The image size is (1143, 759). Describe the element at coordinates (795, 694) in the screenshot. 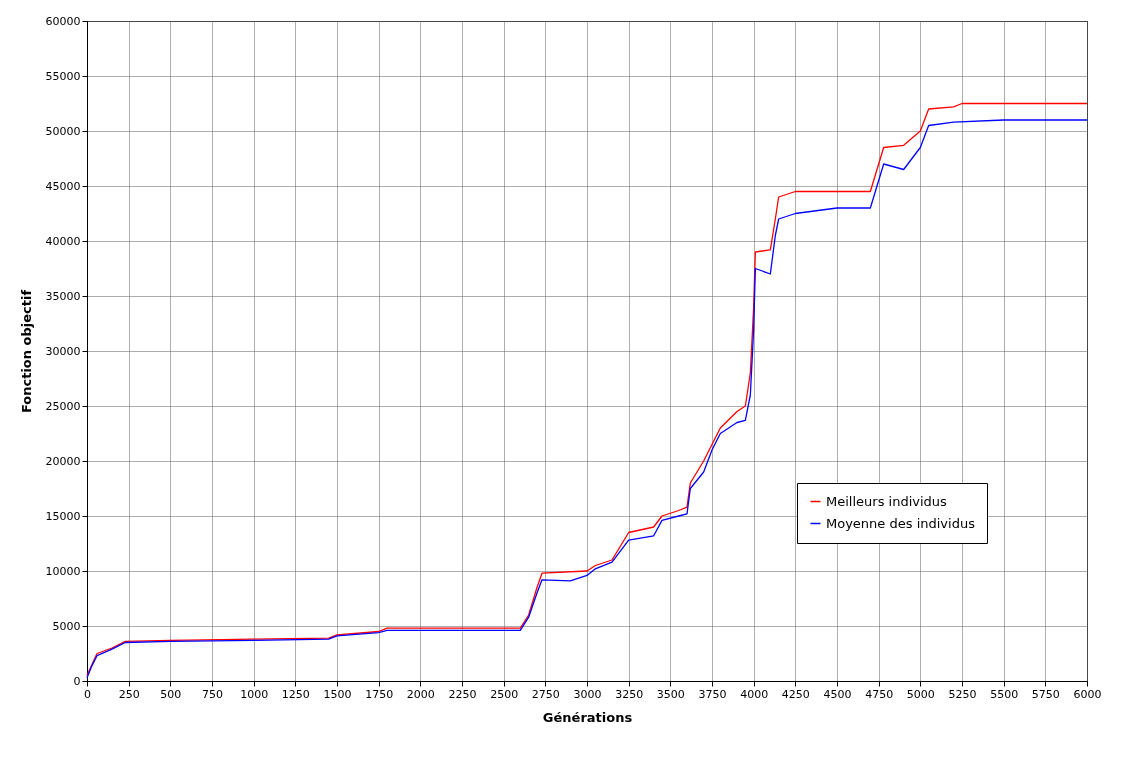

I see `x-tick-label: 4250` at that location.